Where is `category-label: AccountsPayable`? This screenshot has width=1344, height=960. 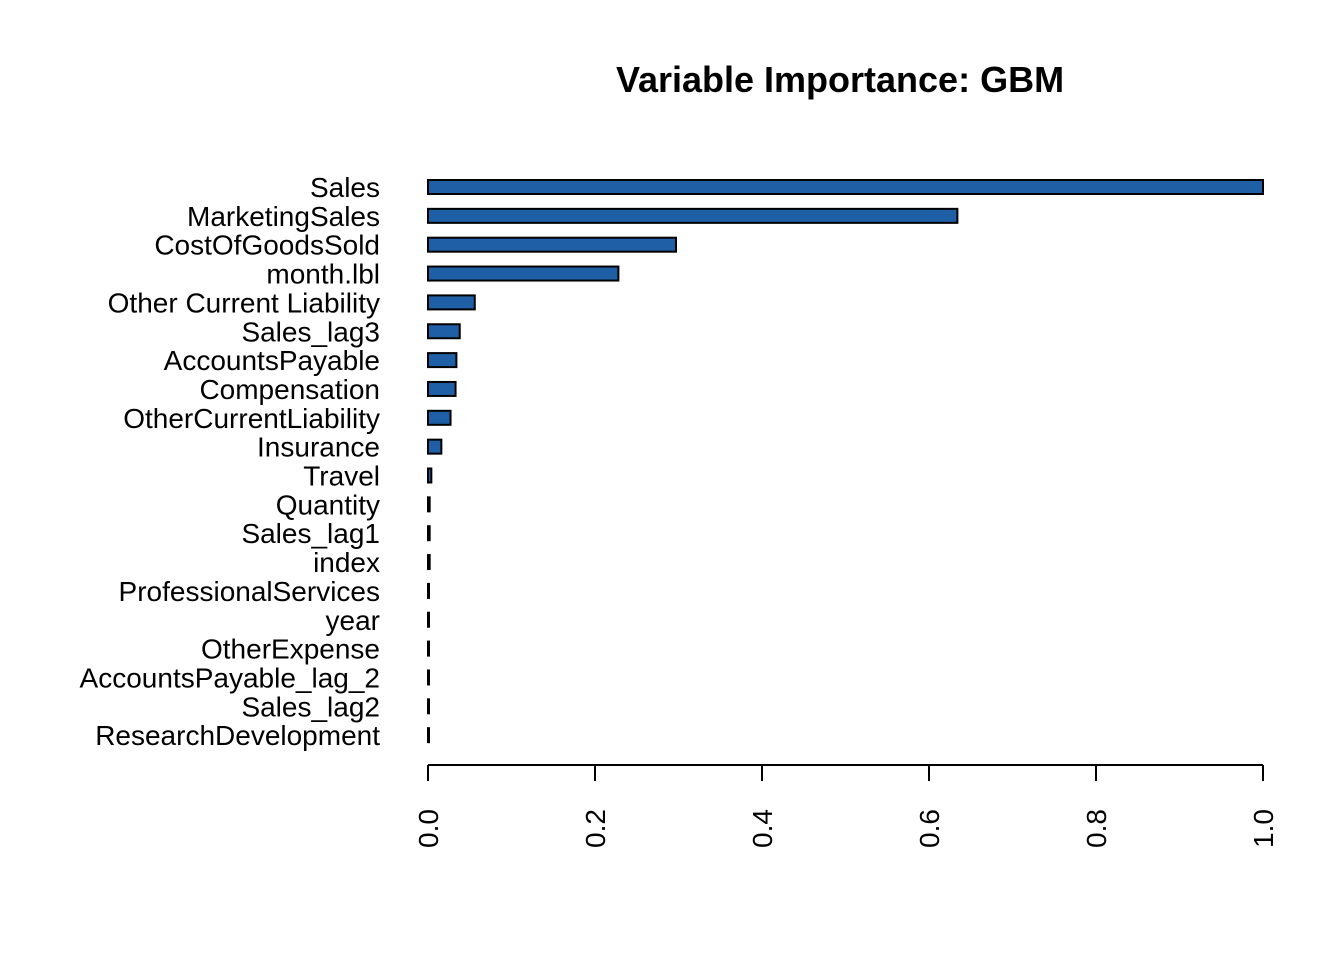
category-label: AccountsPayable is located at coordinates (272, 360).